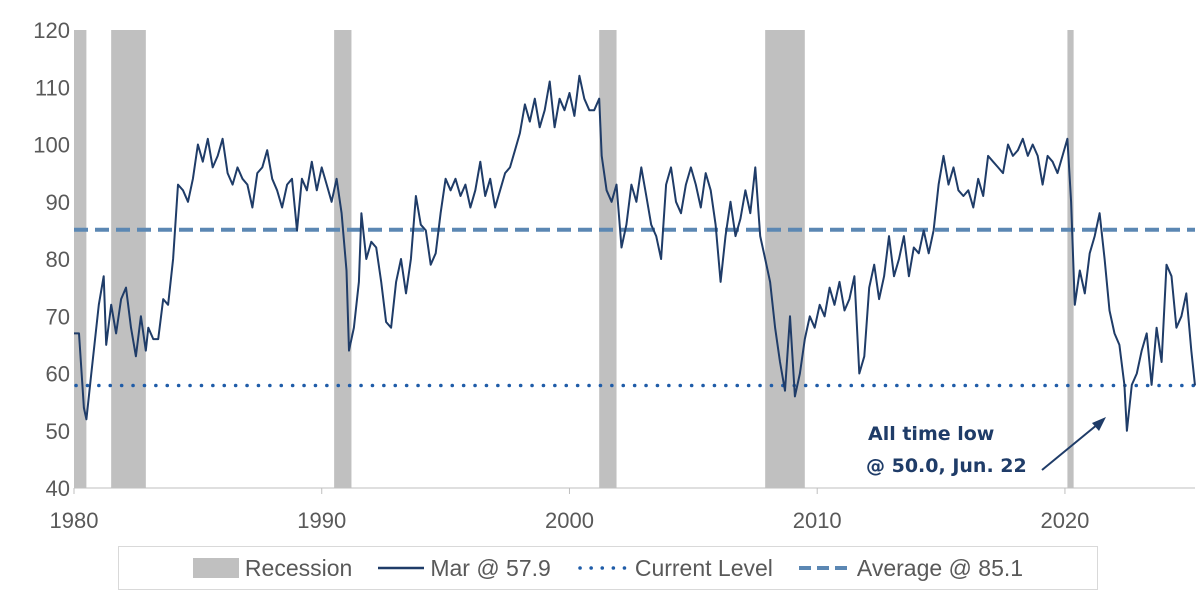 The width and height of the screenshot is (1200, 600). Describe the element at coordinates (321, 520) in the screenshot. I see `x-tick-label: 1990` at that location.